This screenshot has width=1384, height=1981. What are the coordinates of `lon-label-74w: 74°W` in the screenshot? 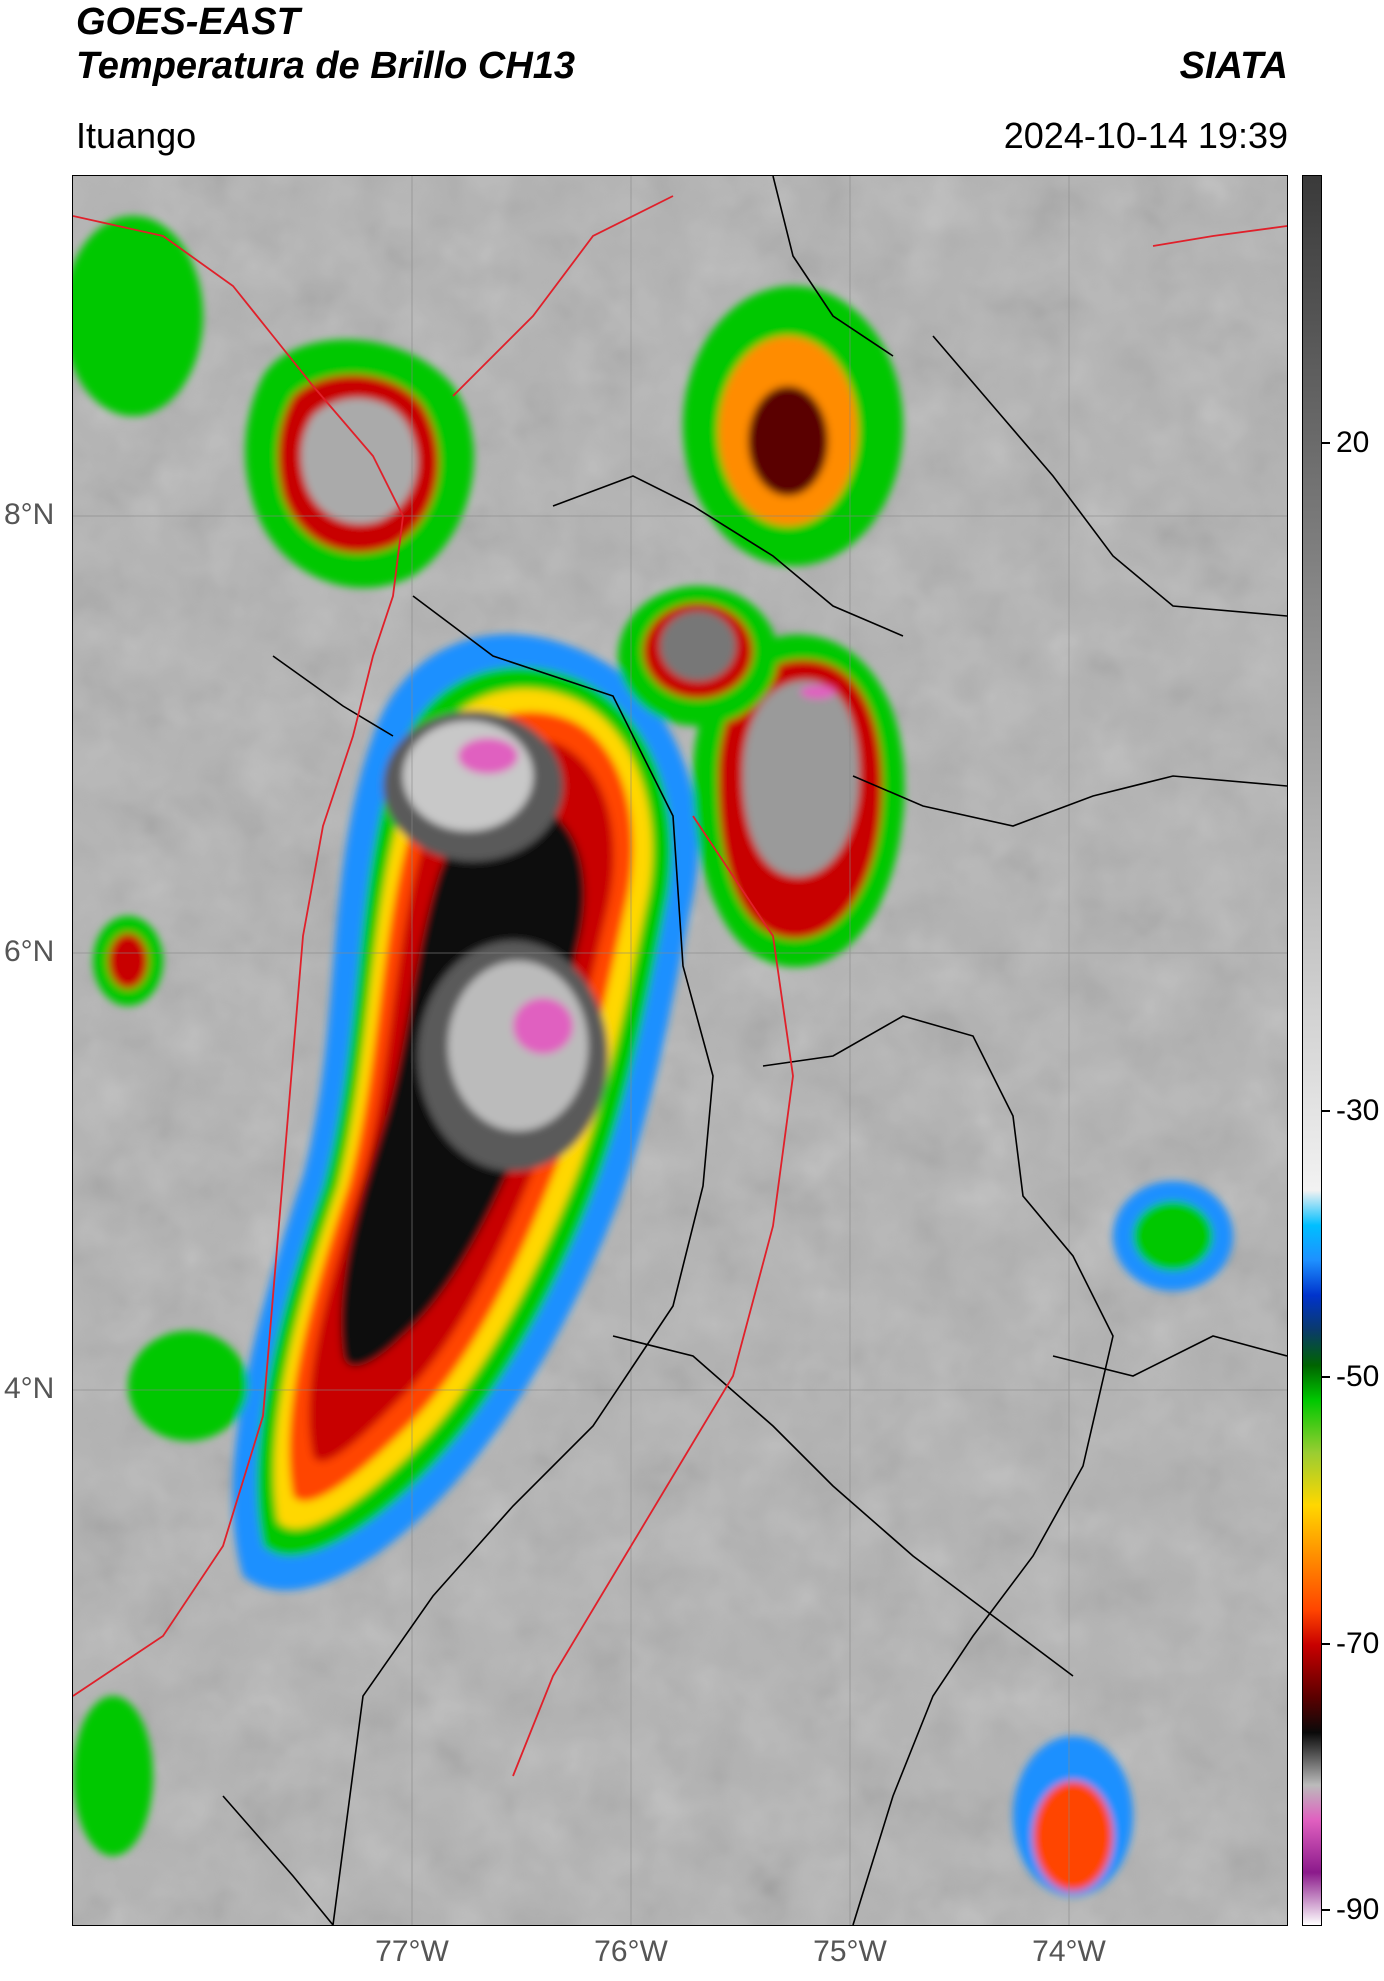 It's located at (1069, 1951).